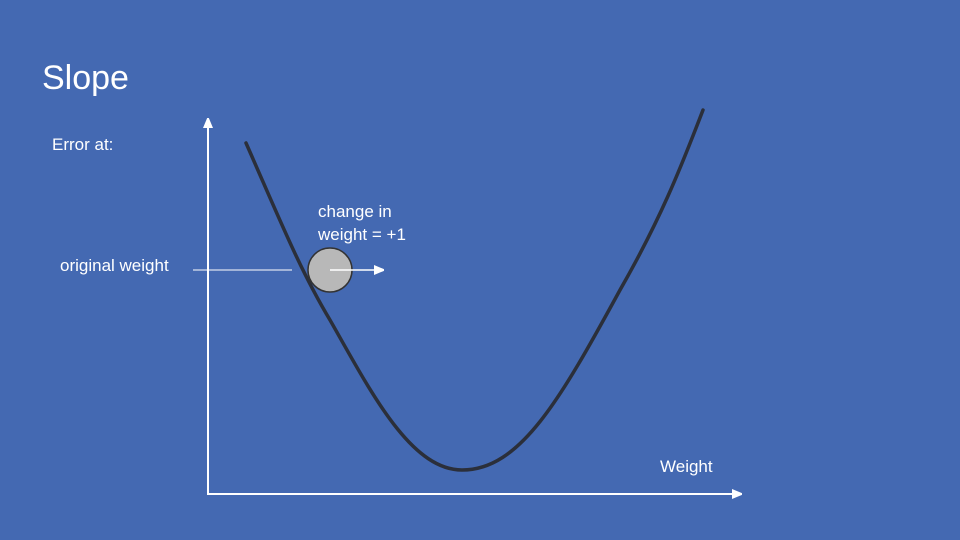  What do you see at coordinates (83, 144) in the screenshot?
I see `y-axis-label: Error at:` at bounding box center [83, 144].